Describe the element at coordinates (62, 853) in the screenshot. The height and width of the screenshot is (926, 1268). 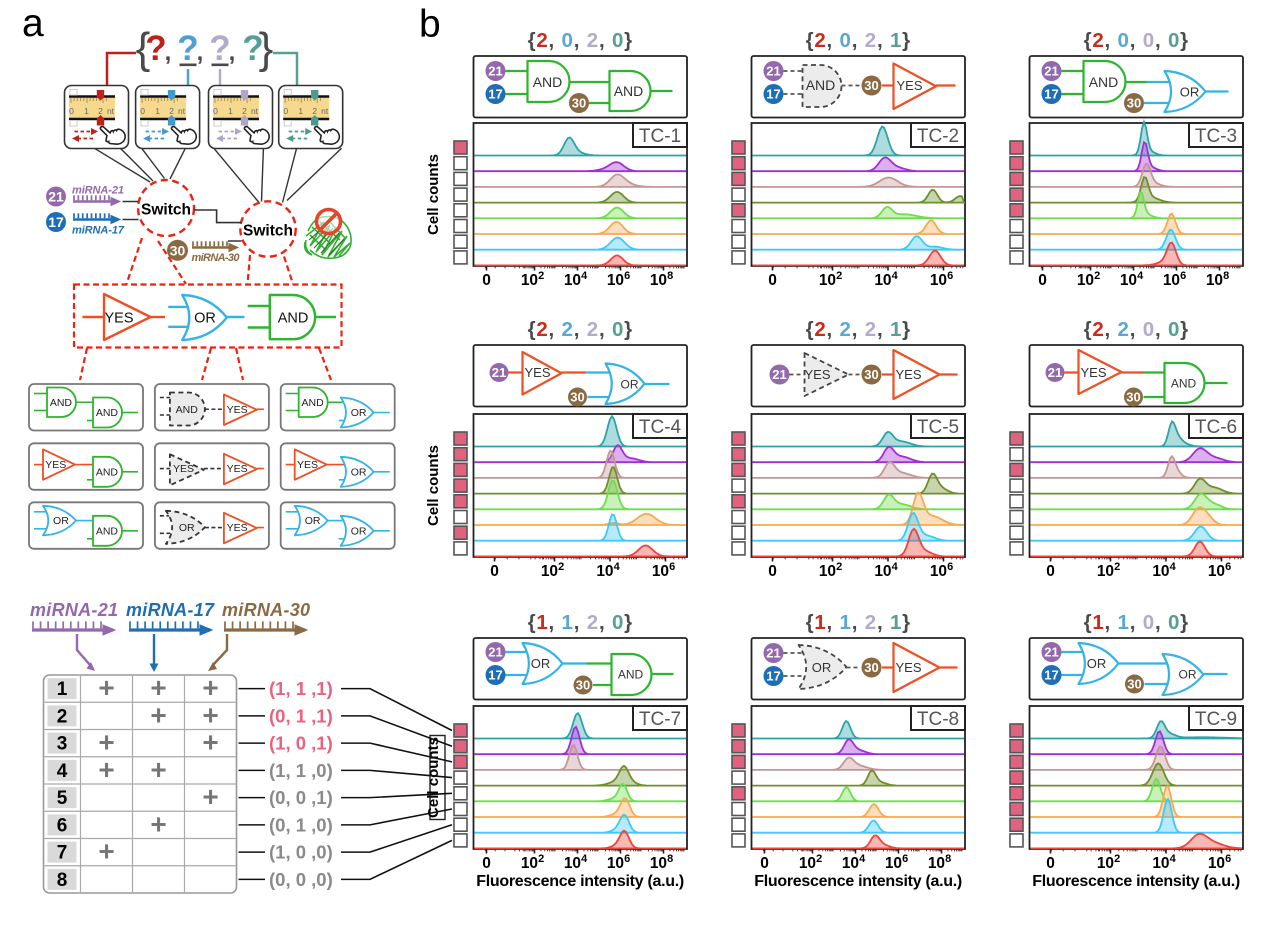
I see `svg-text: 7` at that location.